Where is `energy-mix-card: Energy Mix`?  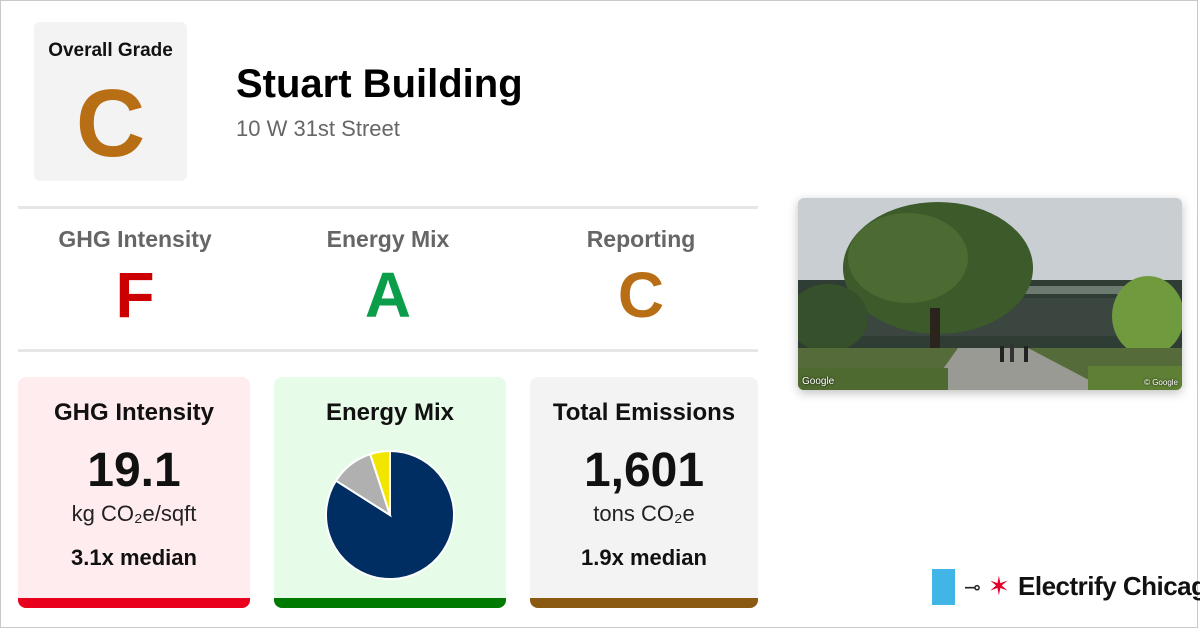
energy-mix-card: Energy Mix is located at coordinates (390, 492).